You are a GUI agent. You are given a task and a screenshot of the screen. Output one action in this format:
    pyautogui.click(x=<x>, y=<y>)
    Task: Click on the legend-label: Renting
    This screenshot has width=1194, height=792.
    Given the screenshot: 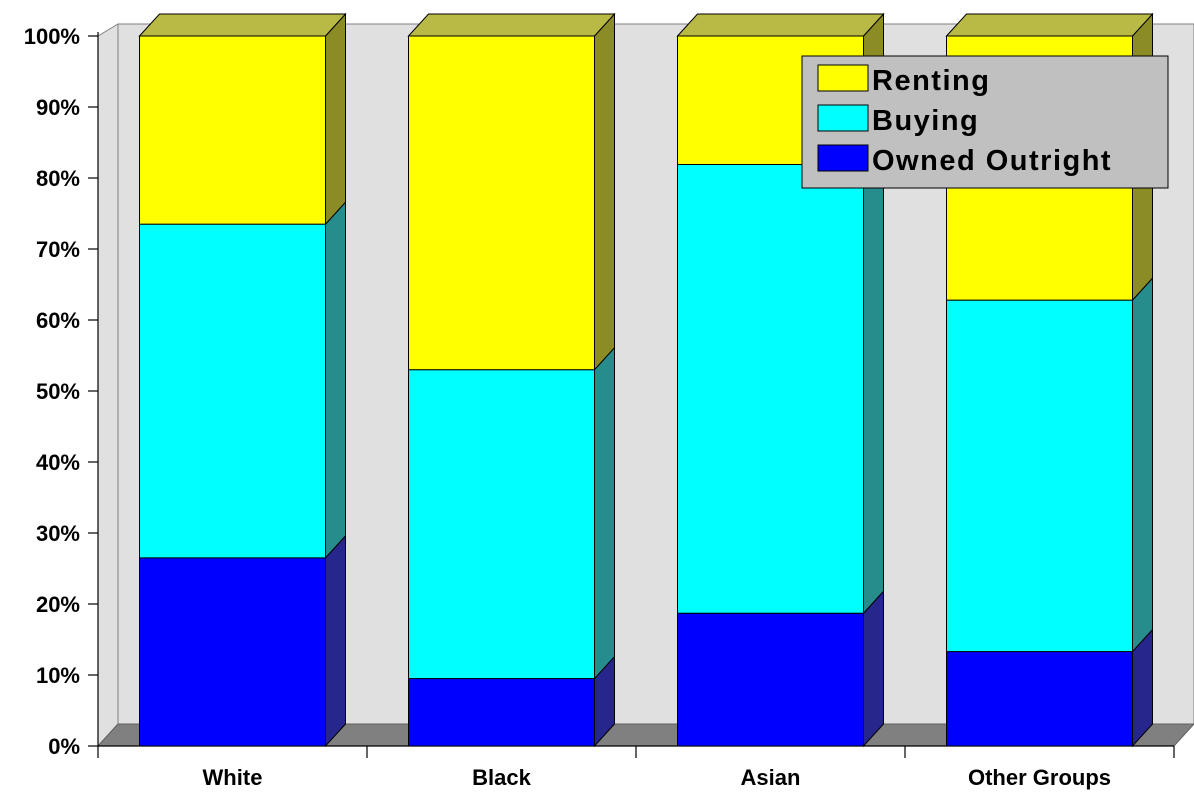 What is the action you would take?
    pyautogui.click(x=931, y=81)
    